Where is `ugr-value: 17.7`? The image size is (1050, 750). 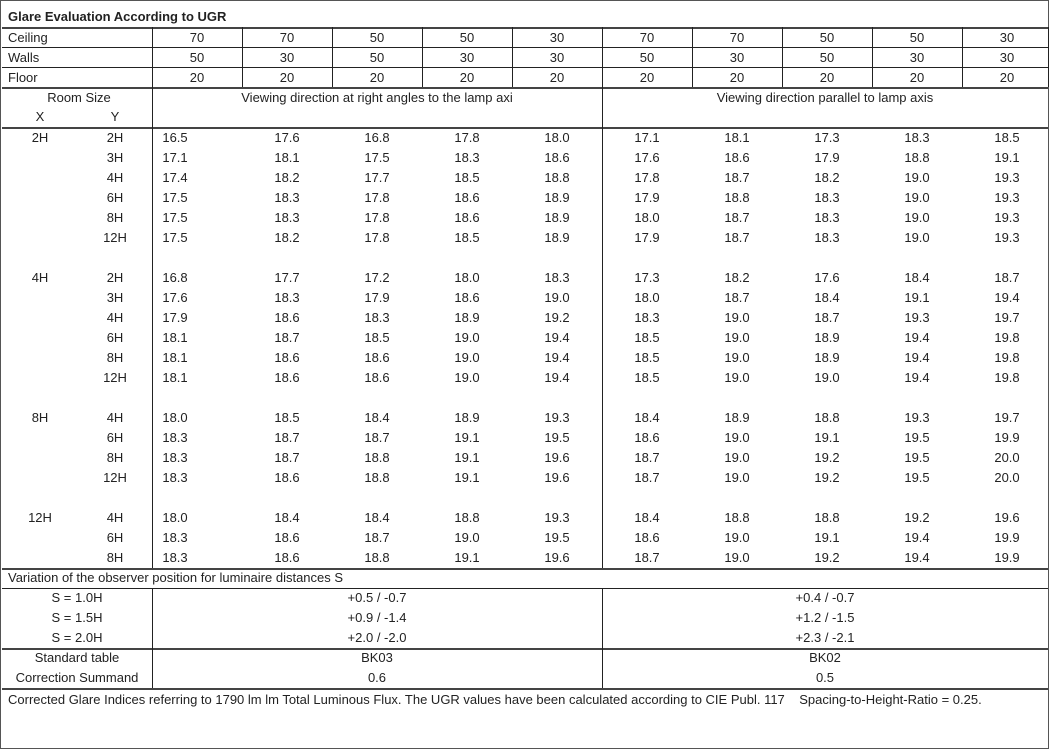
ugr-value: 17.7 is located at coordinates (377, 177).